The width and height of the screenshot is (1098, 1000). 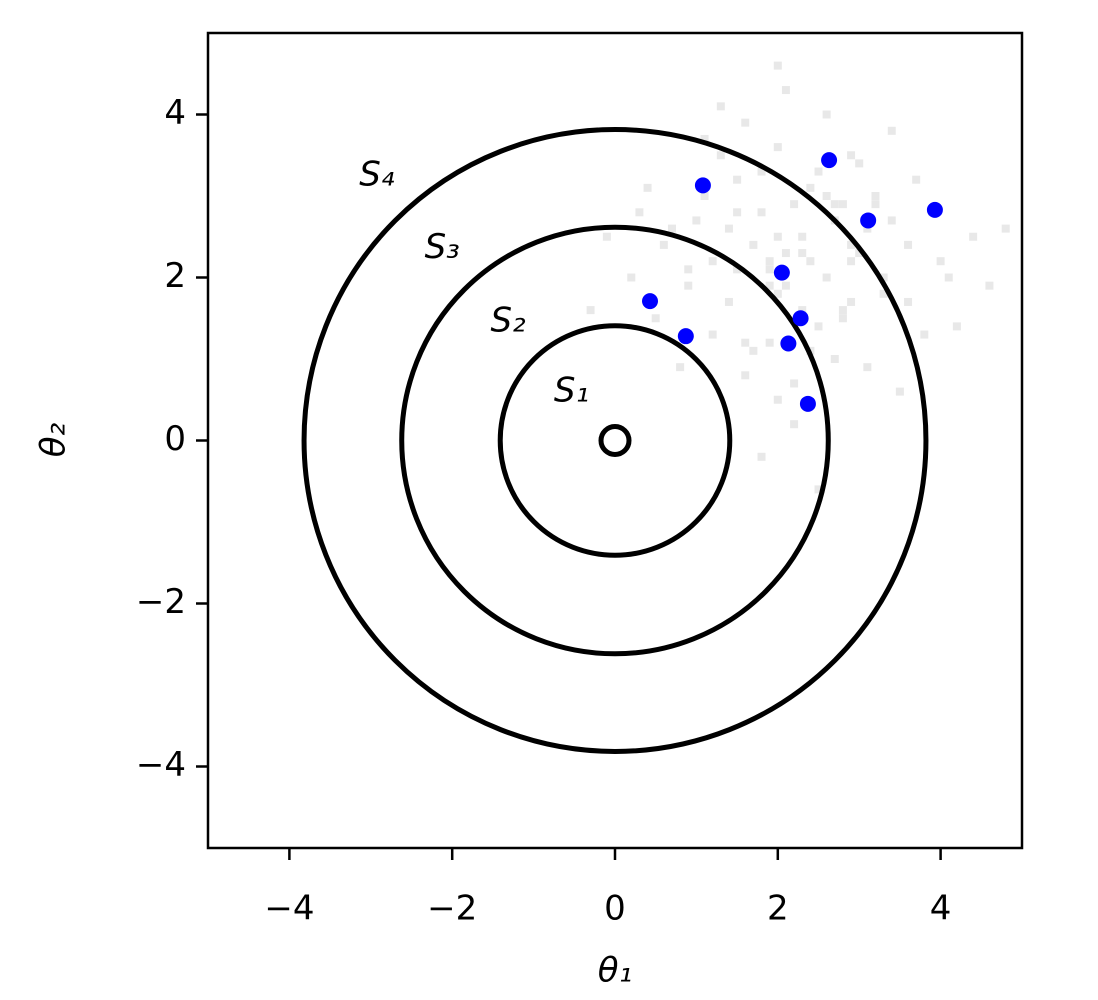 What do you see at coordinates (778, 909) in the screenshot?
I see `x-tick-label: 2` at bounding box center [778, 909].